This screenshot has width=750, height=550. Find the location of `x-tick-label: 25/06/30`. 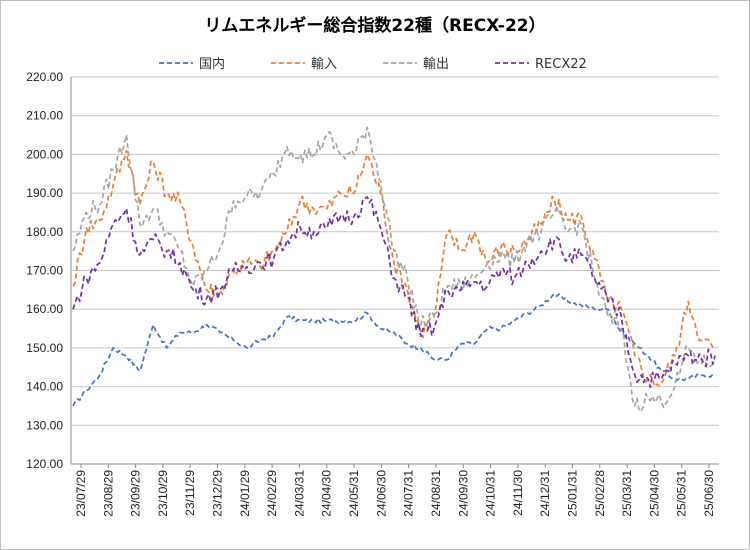

x-tick-label: 25/06/30 is located at coordinates (709, 493).